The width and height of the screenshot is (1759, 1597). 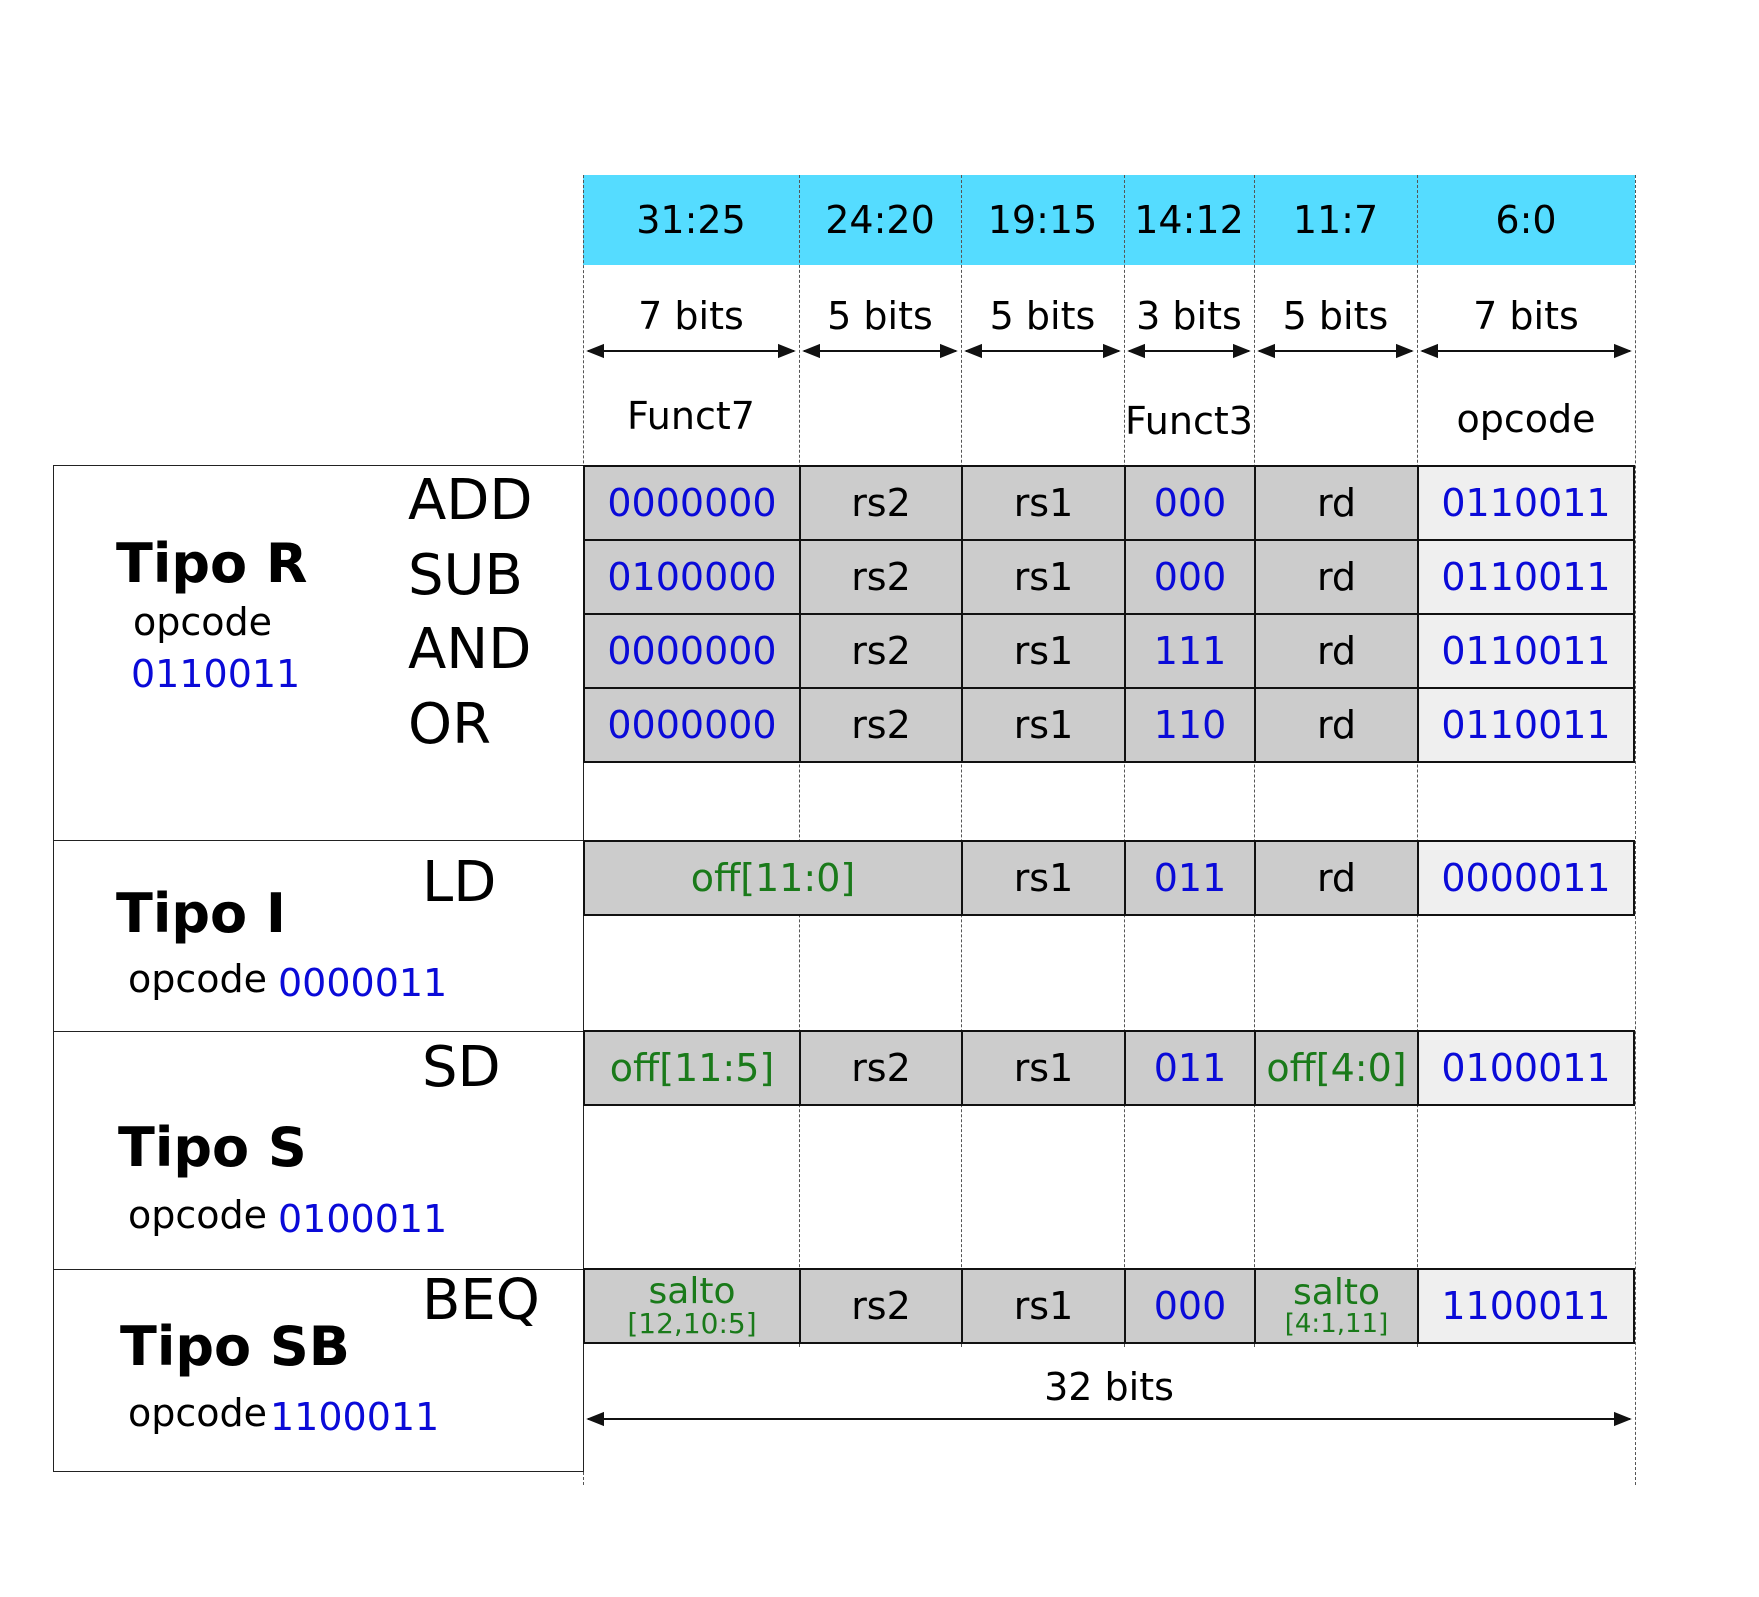 I want to click on mnemonic-beq: BEQ, so click(x=481, y=1300).